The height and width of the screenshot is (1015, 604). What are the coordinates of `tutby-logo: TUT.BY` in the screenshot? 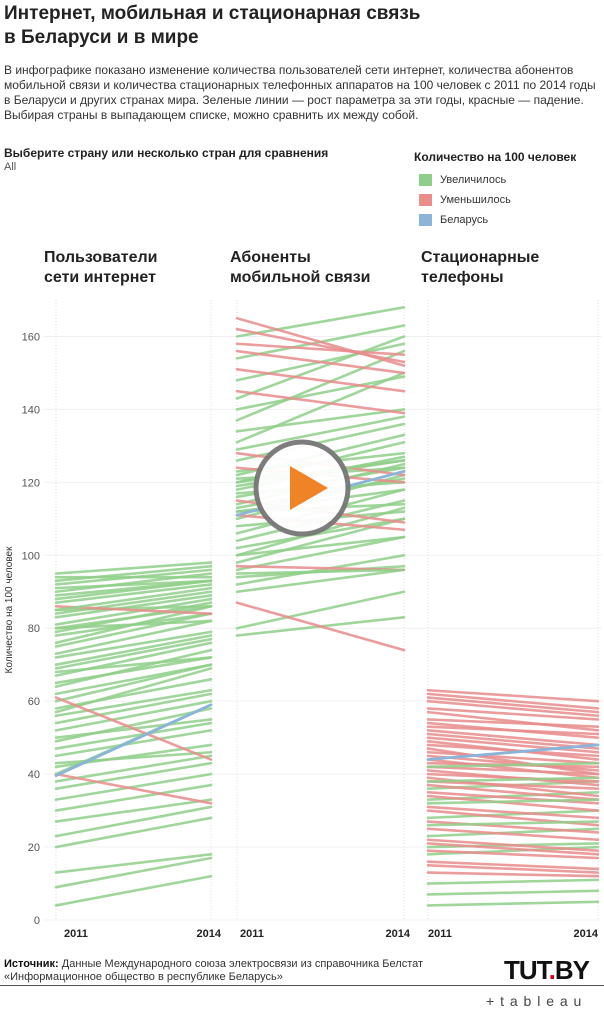 It's located at (547, 970).